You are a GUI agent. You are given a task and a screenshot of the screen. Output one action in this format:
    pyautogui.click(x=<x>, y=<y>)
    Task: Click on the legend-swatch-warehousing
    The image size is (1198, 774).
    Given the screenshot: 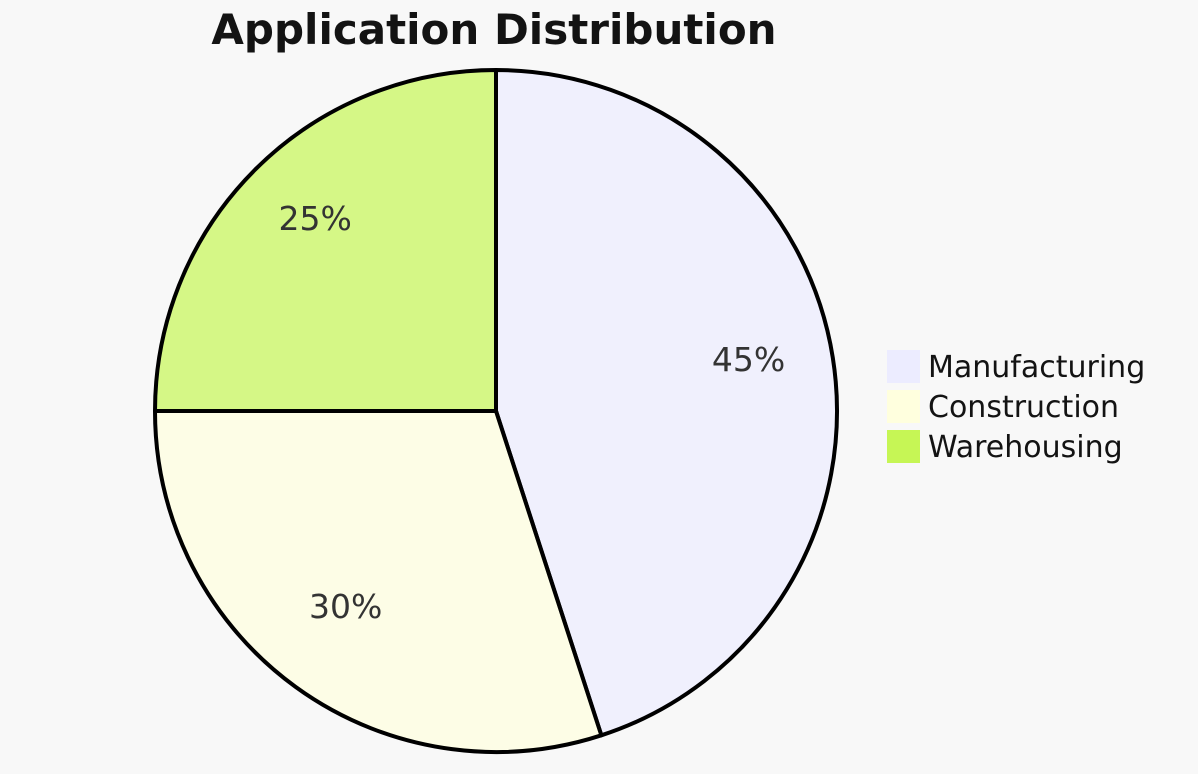 What is the action you would take?
    pyautogui.click(x=903, y=446)
    